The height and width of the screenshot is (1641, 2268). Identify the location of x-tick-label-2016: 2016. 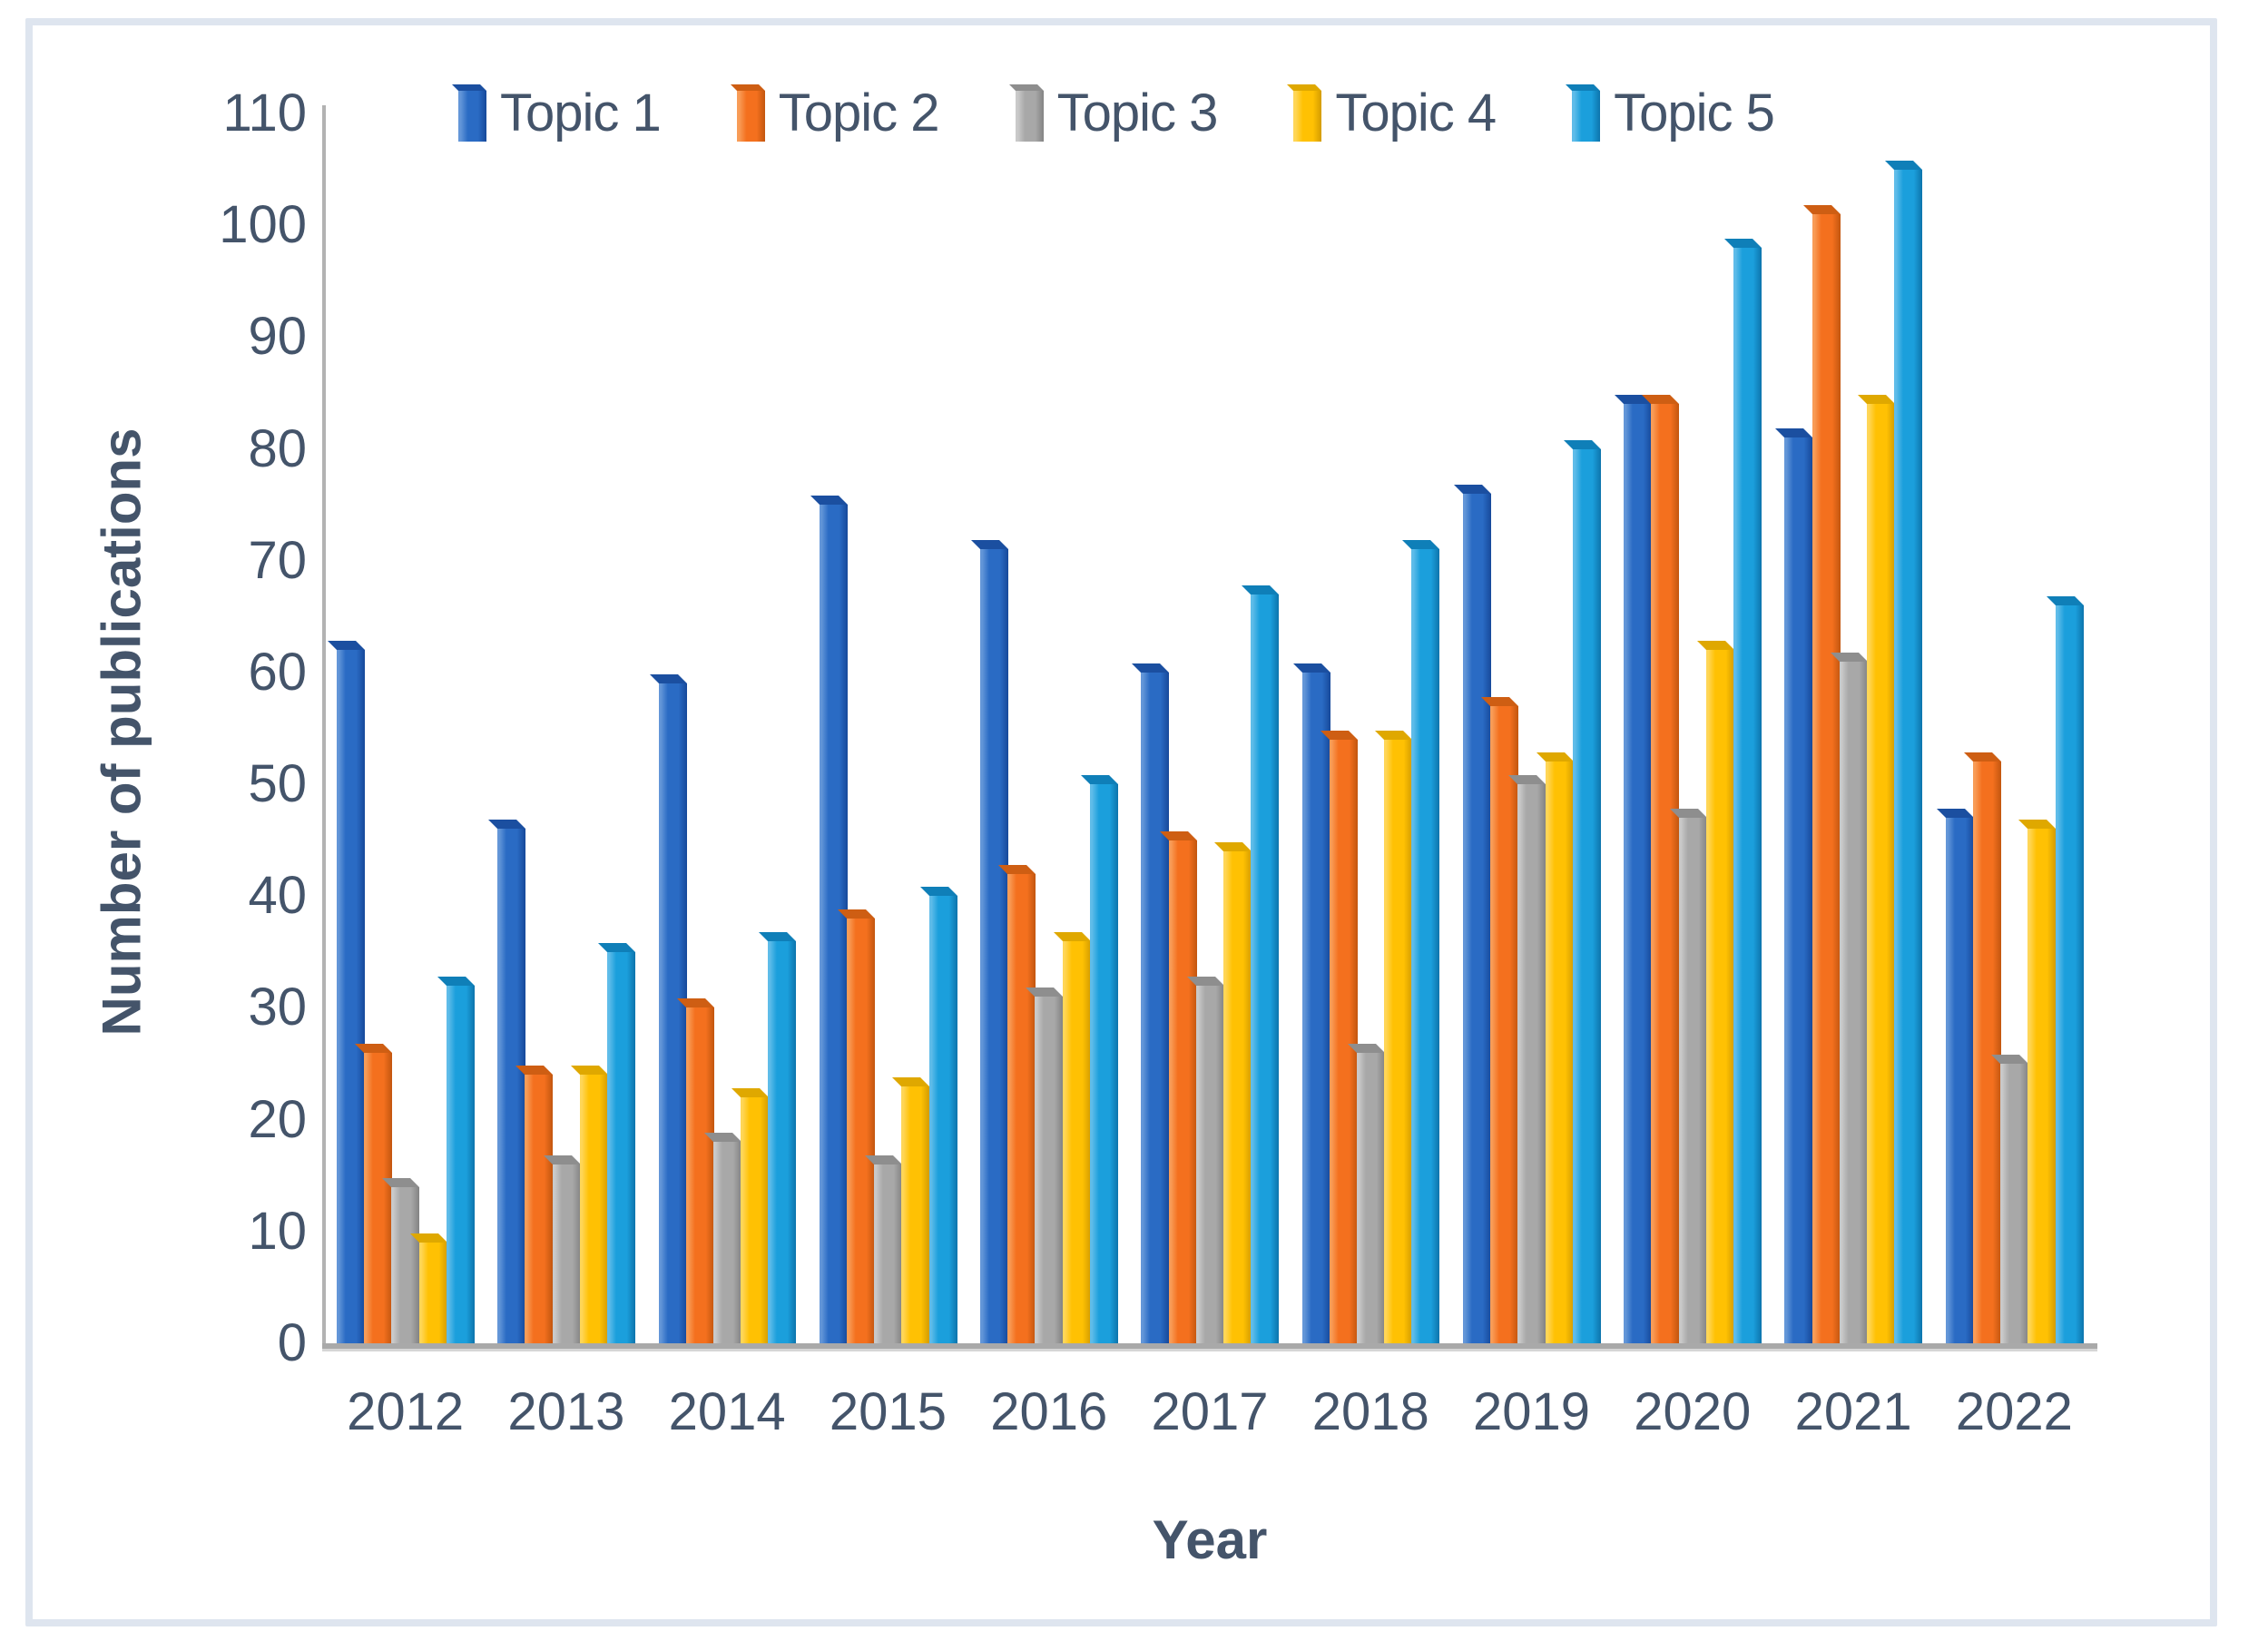
(1049, 1411).